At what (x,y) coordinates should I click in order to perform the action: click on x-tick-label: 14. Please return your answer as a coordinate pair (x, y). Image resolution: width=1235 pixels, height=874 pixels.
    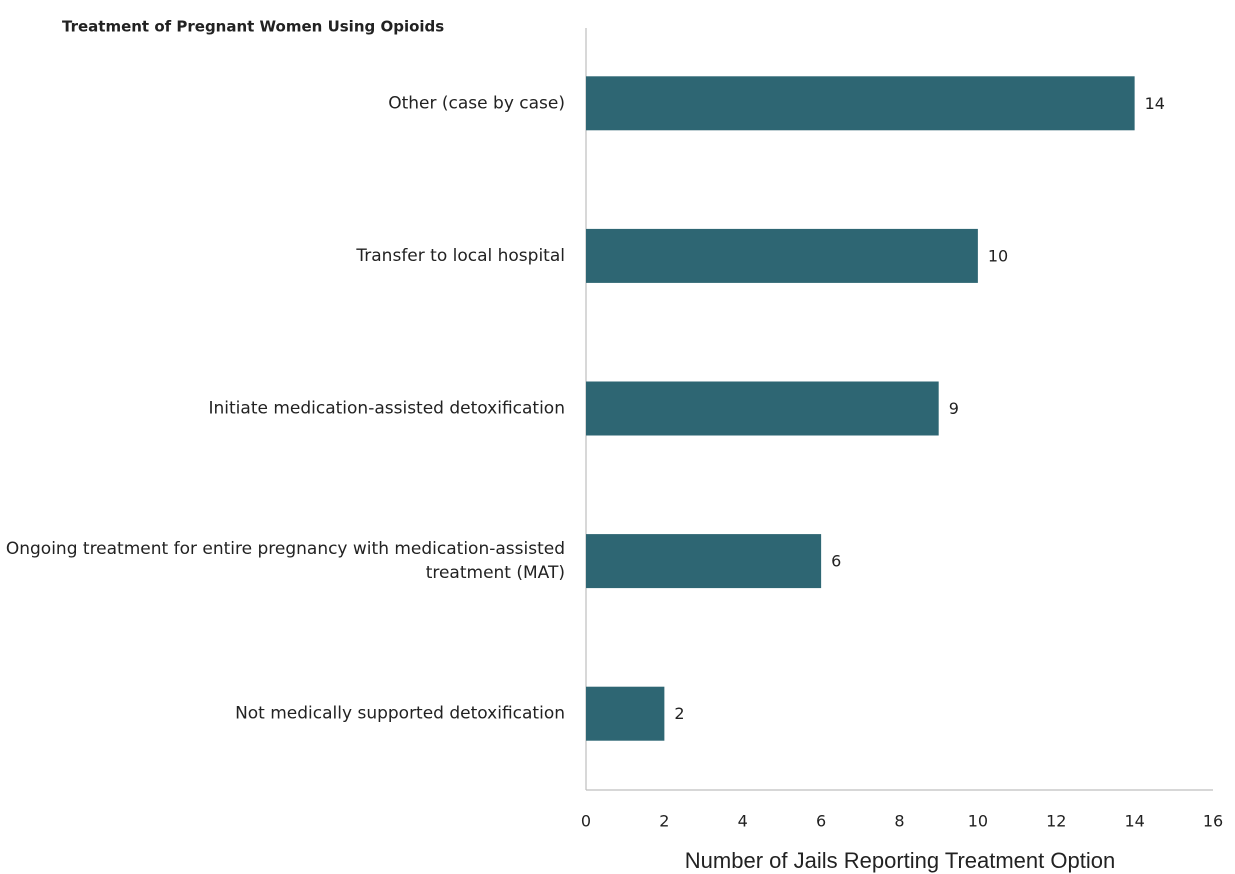
    Looking at the image, I should click on (1134, 821).